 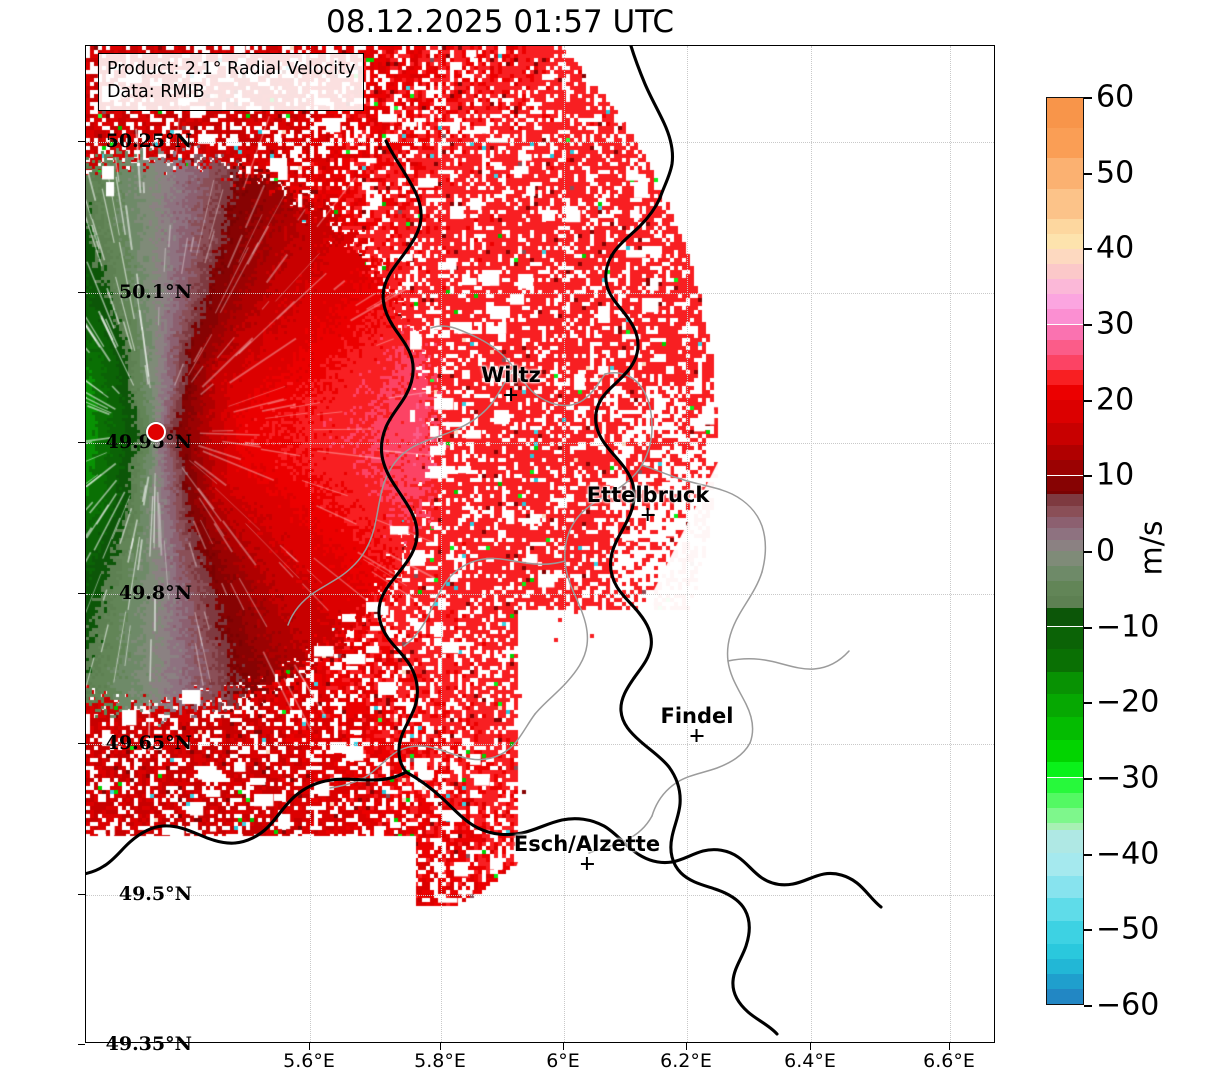 I want to click on colorbar-tick-label: −60, so click(x=1128, y=1005).